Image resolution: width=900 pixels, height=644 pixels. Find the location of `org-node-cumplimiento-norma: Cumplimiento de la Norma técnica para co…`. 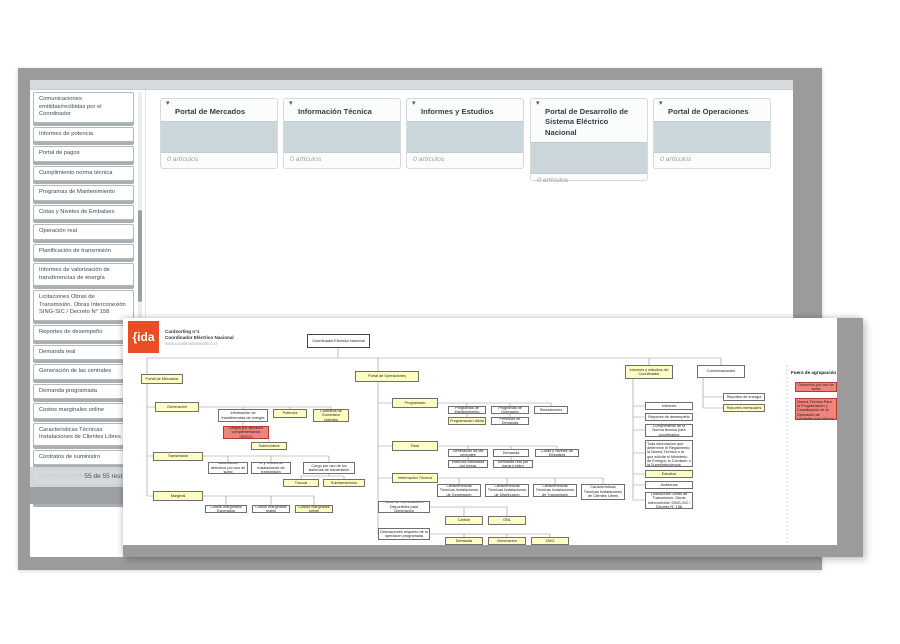

org-node-cumplimiento-norma: Cumplimiento de la Norma técnica para co… is located at coordinates (669, 430).